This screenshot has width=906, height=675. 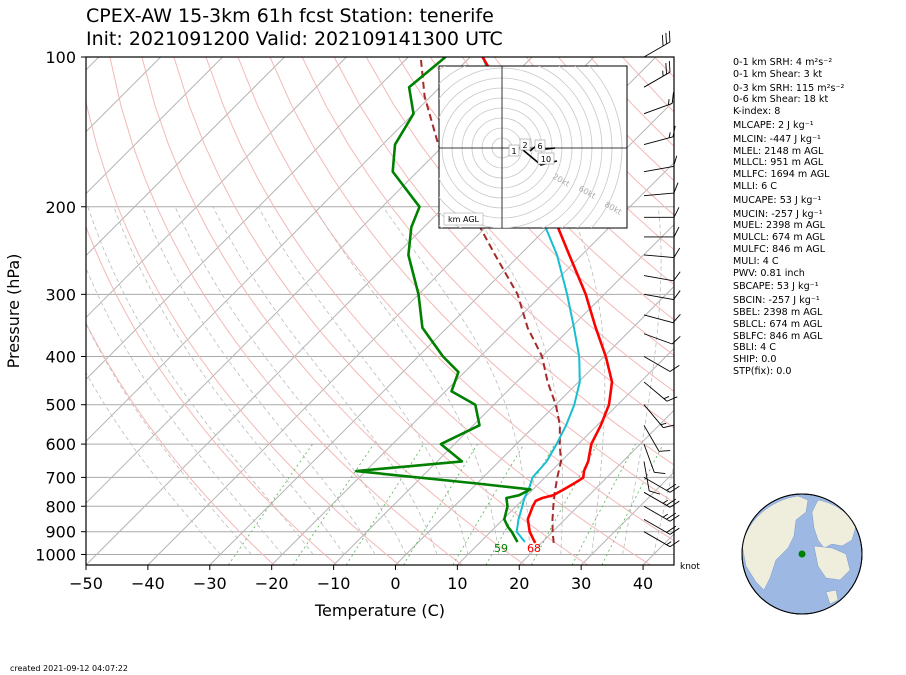 What do you see at coordinates (463, 219) in the screenshot?
I see `hodograph-legend-box` at bounding box center [463, 219].